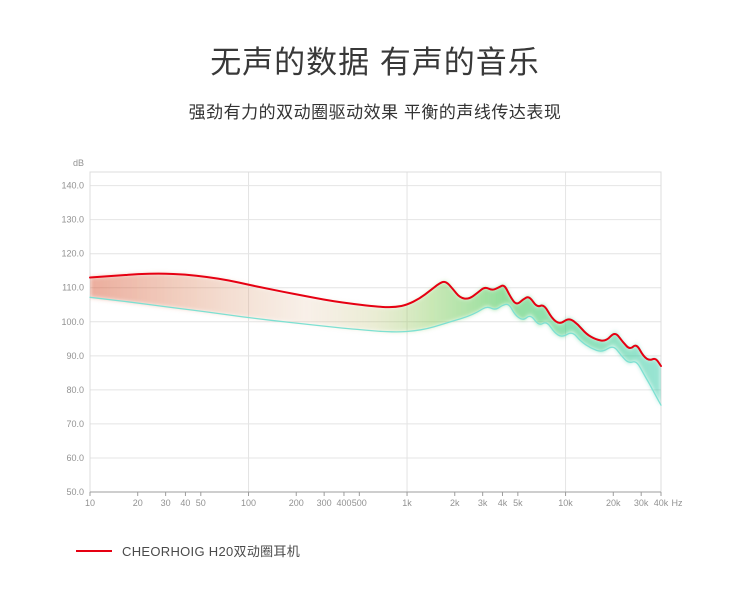 The height and width of the screenshot is (596, 750). What do you see at coordinates (75, 424) in the screenshot?
I see `y-tick-label: 70.0` at bounding box center [75, 424].